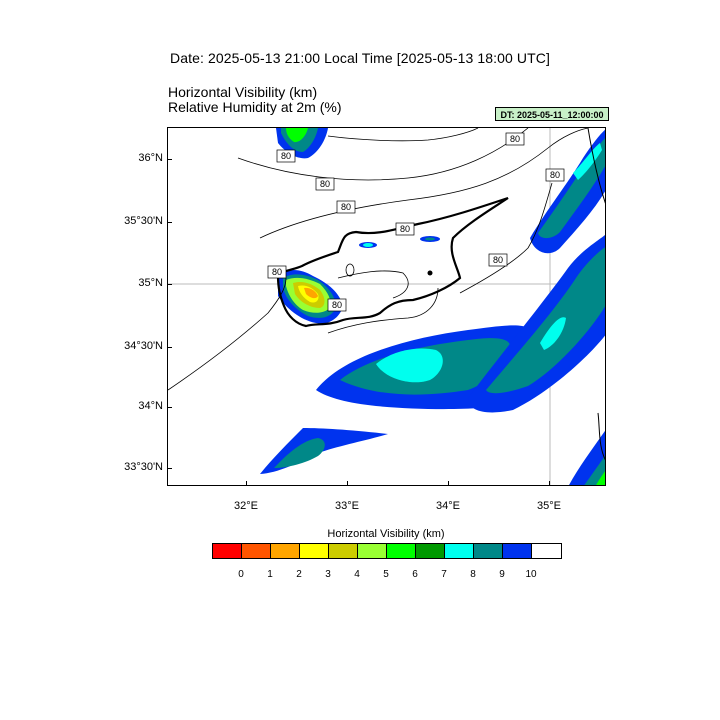 The height and width of the screenshot is (720, 720). What do you see at coordinates (143, 346) in the screenshot?
I see `lat-label: 34°30'N` at bounding box center [143, 346].